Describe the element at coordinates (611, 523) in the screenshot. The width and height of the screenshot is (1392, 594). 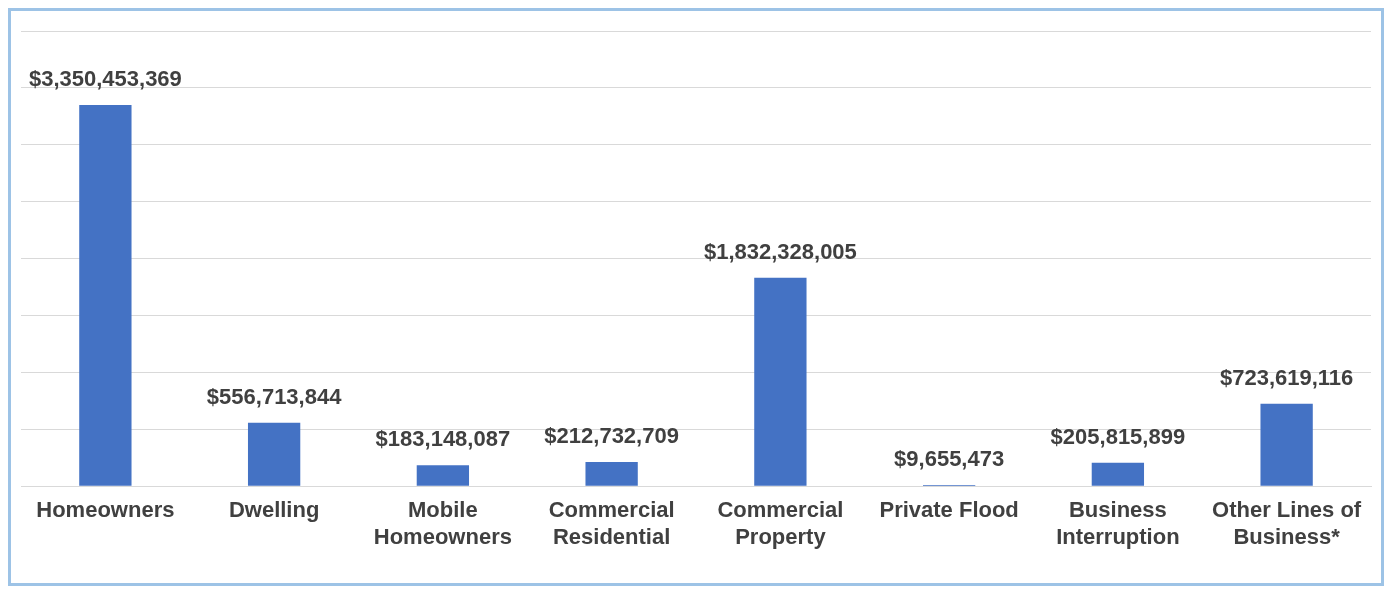
I see `x-tick-label: Commercial Residential` at that location.